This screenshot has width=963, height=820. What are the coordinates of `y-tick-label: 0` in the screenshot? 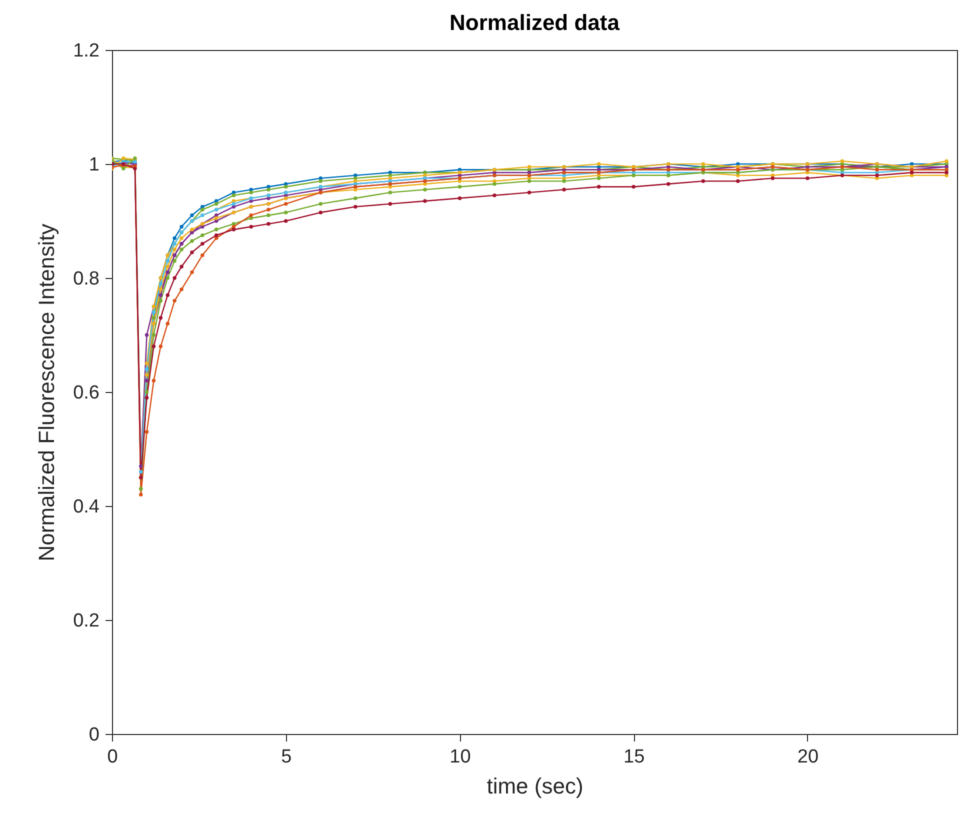 It's located at (94, 735).